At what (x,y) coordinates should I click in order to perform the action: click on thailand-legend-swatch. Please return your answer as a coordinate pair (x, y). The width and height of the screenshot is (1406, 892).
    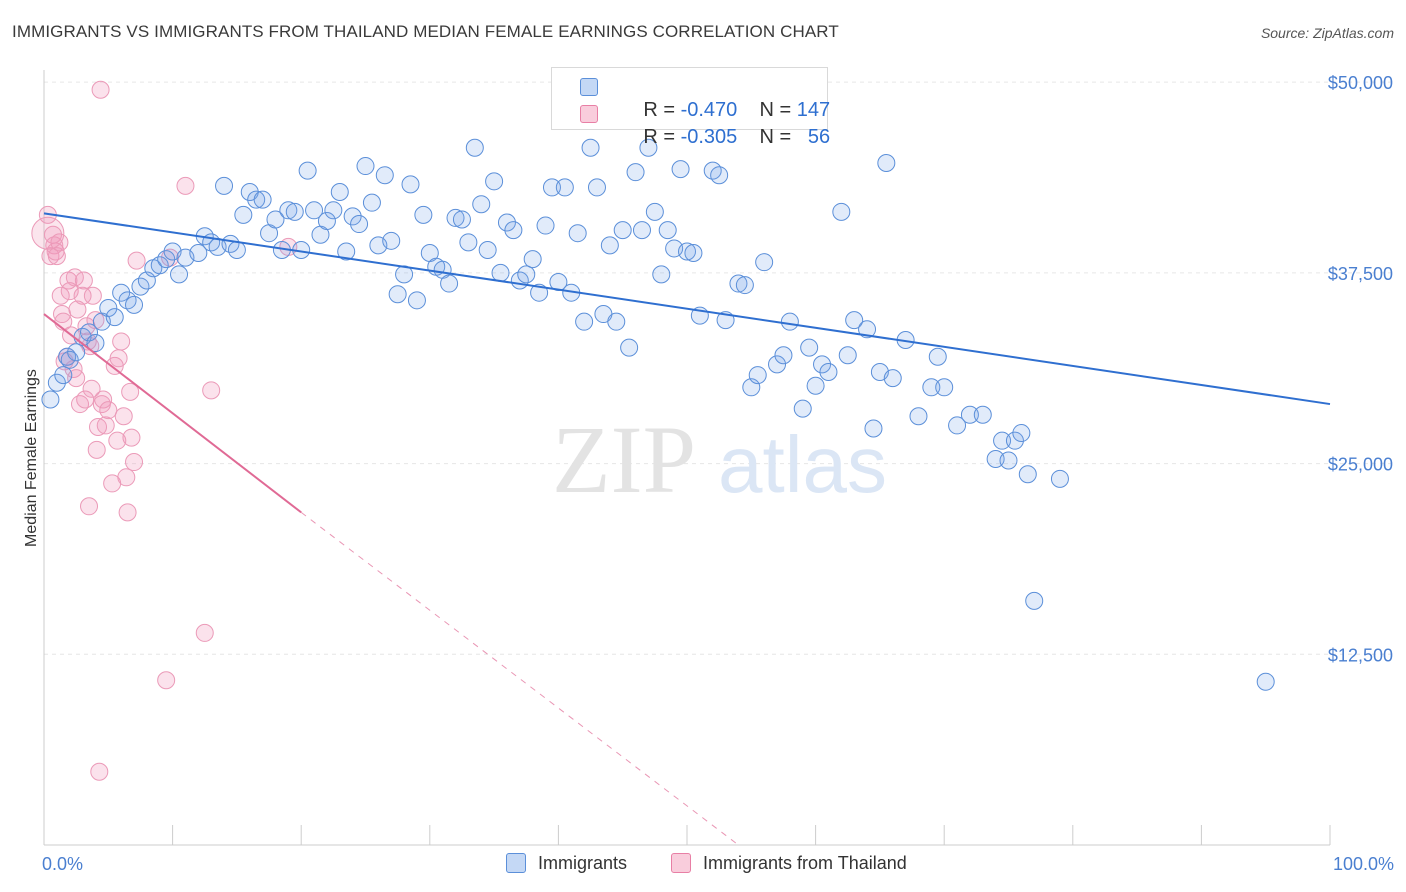
    Looking at the image, I should click on (681, 863).